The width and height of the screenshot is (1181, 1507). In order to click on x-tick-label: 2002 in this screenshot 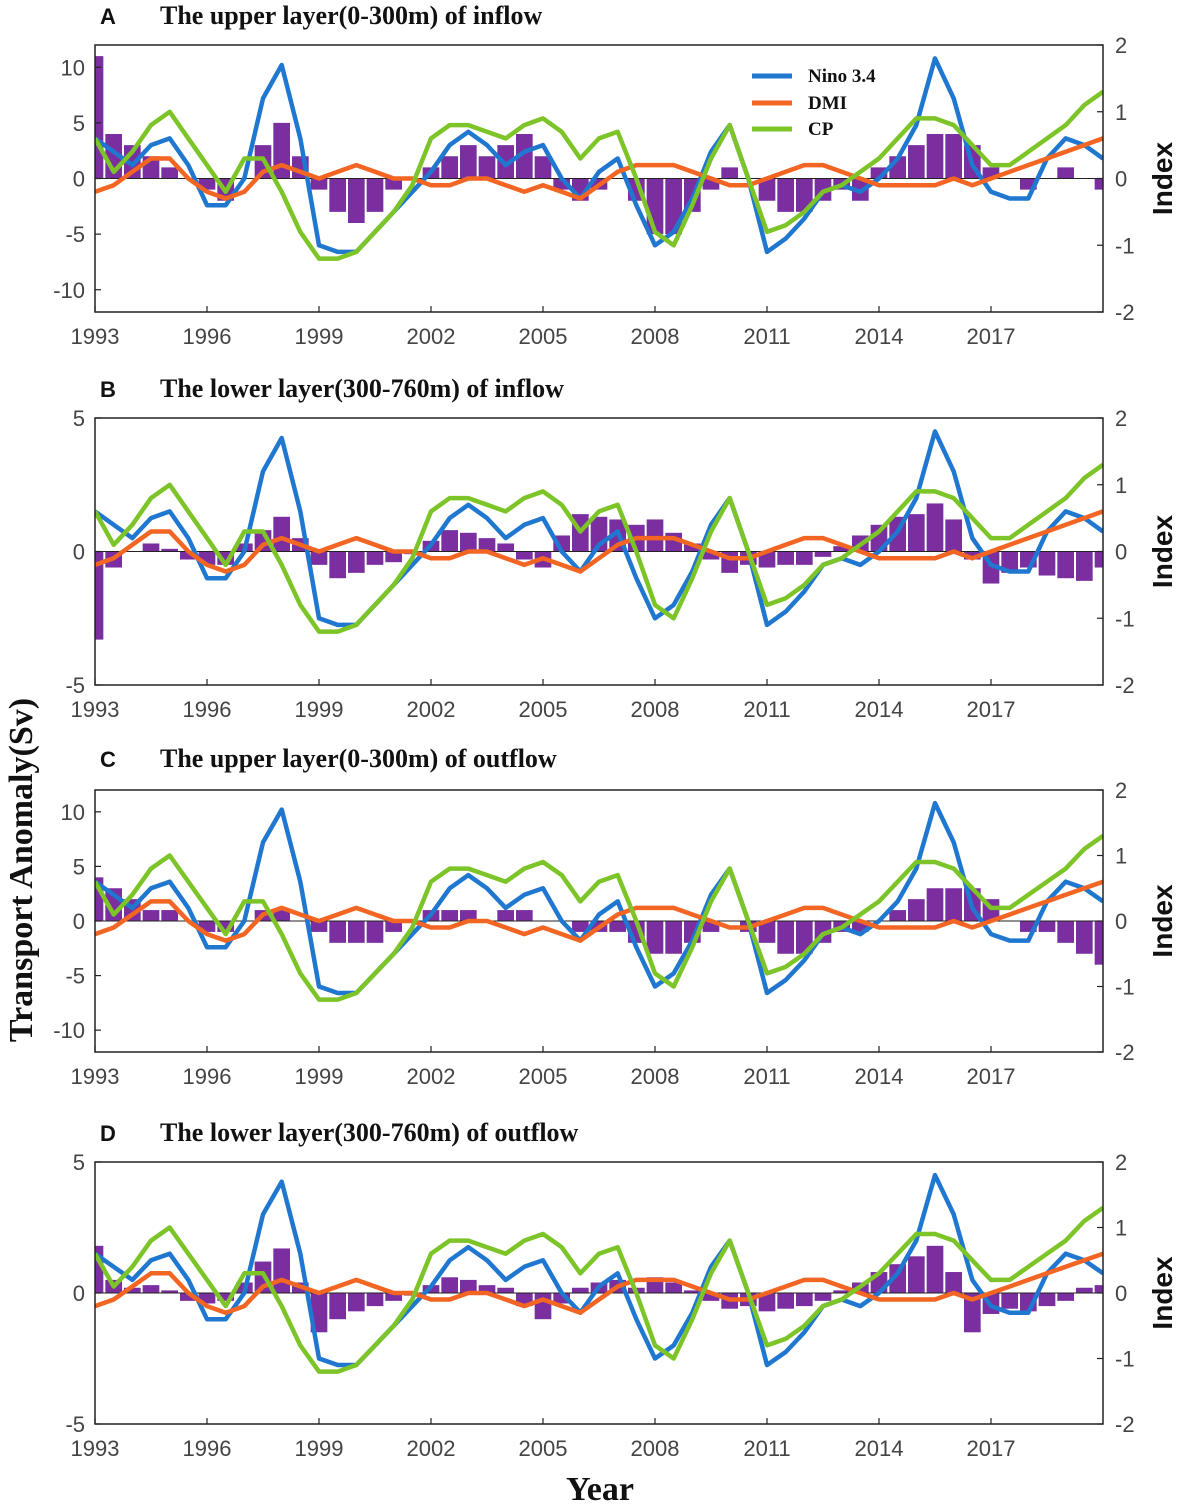, I will do `click(431, 709)`.